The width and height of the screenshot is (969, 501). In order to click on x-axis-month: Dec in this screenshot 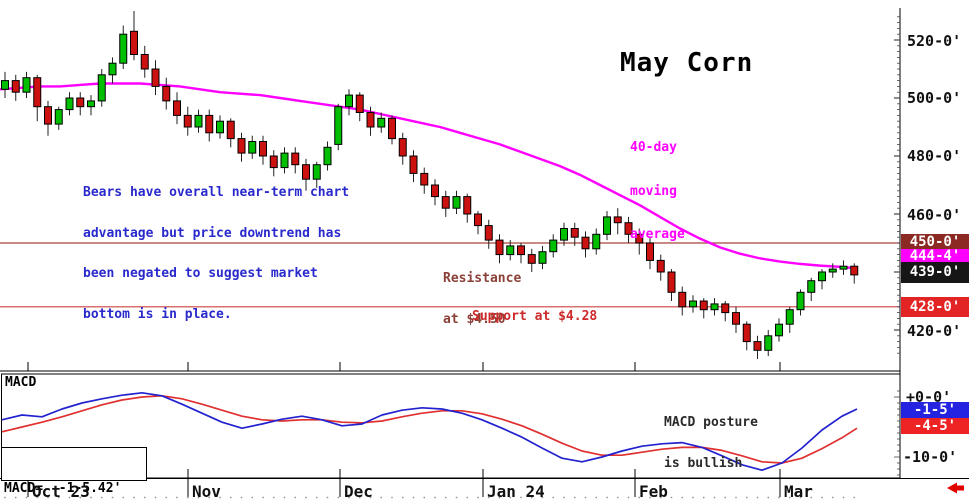, I will do `click(358, 491)`.